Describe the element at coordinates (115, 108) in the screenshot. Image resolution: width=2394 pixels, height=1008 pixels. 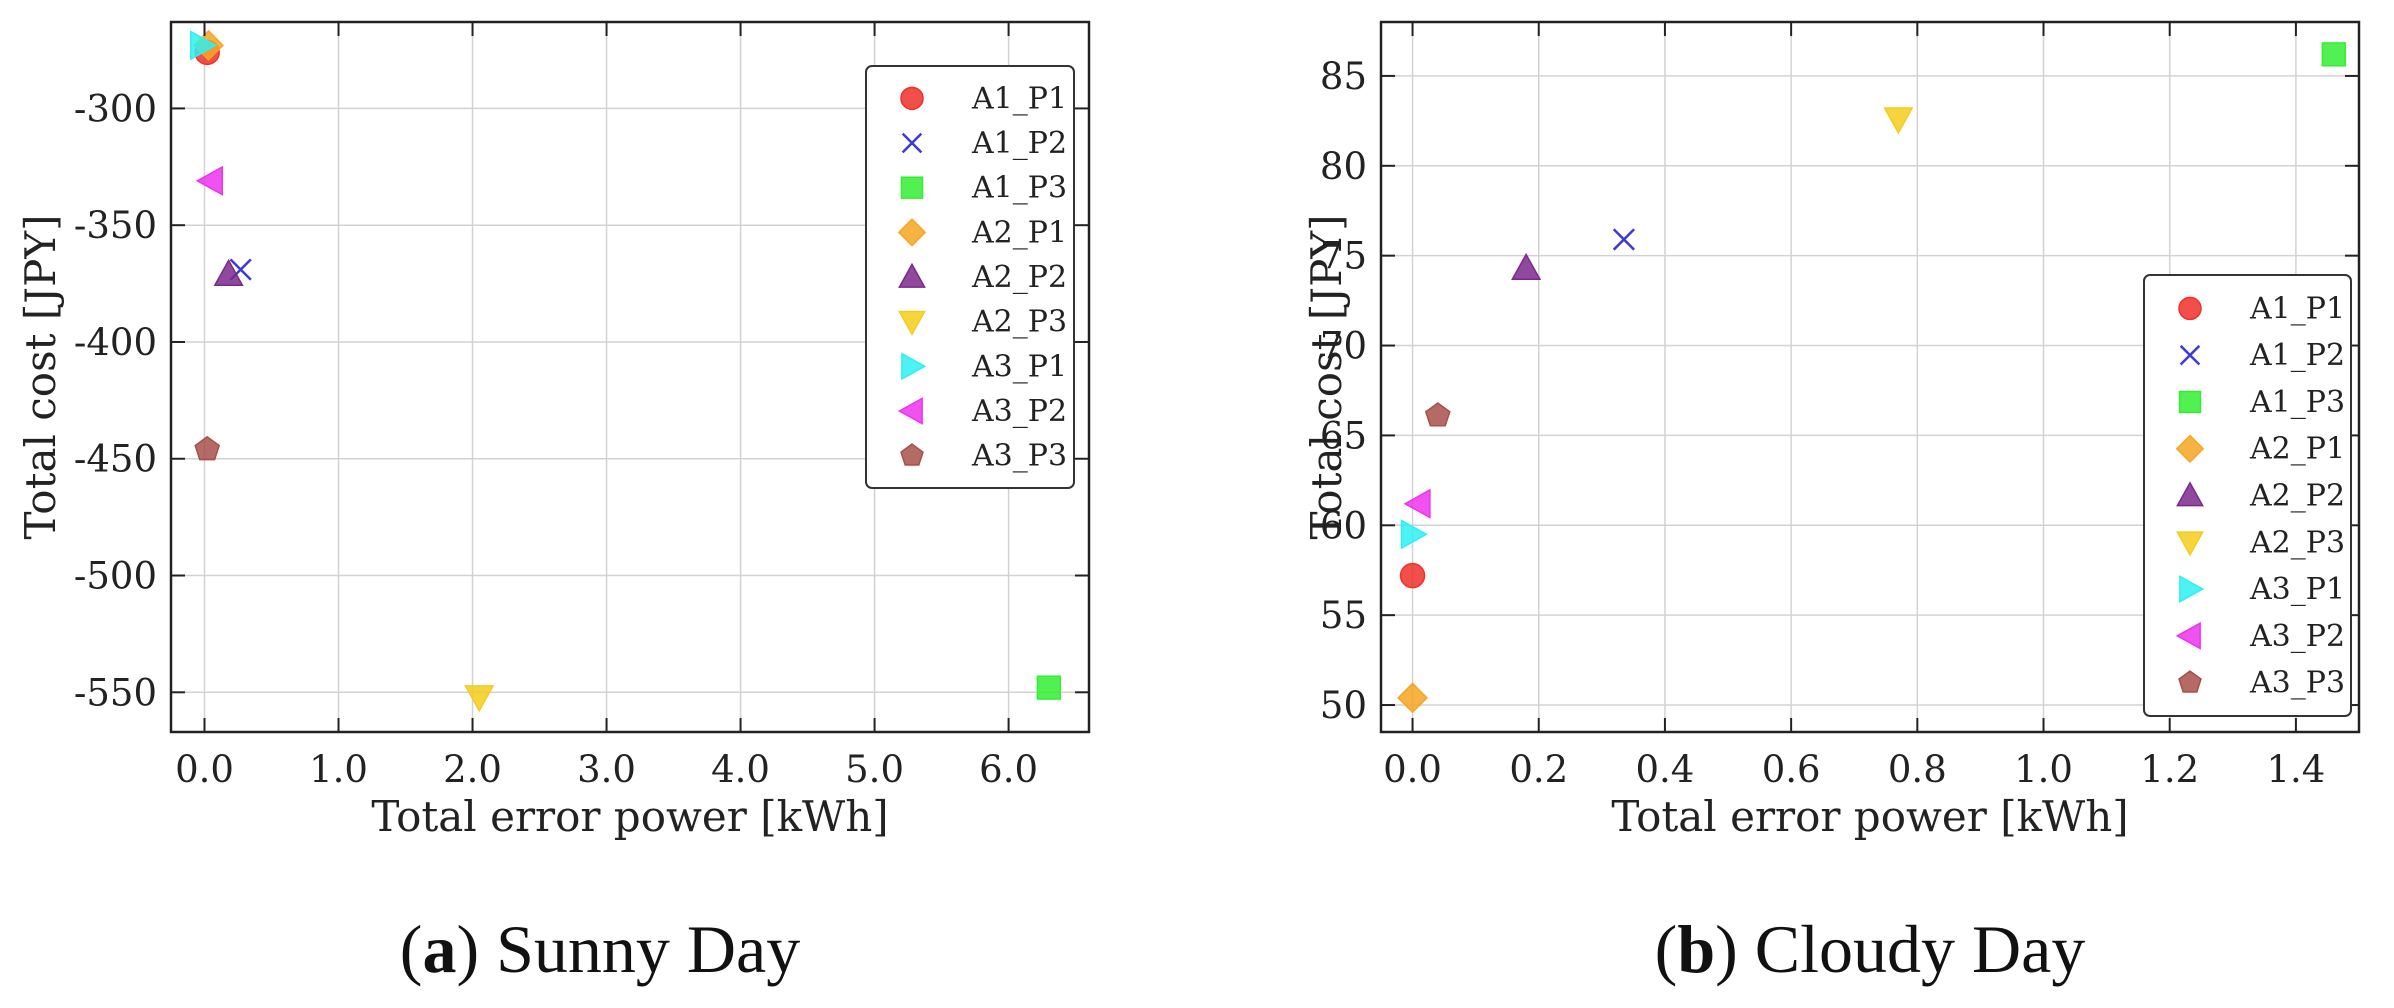
I see `y-tick-label: -300` at that location.